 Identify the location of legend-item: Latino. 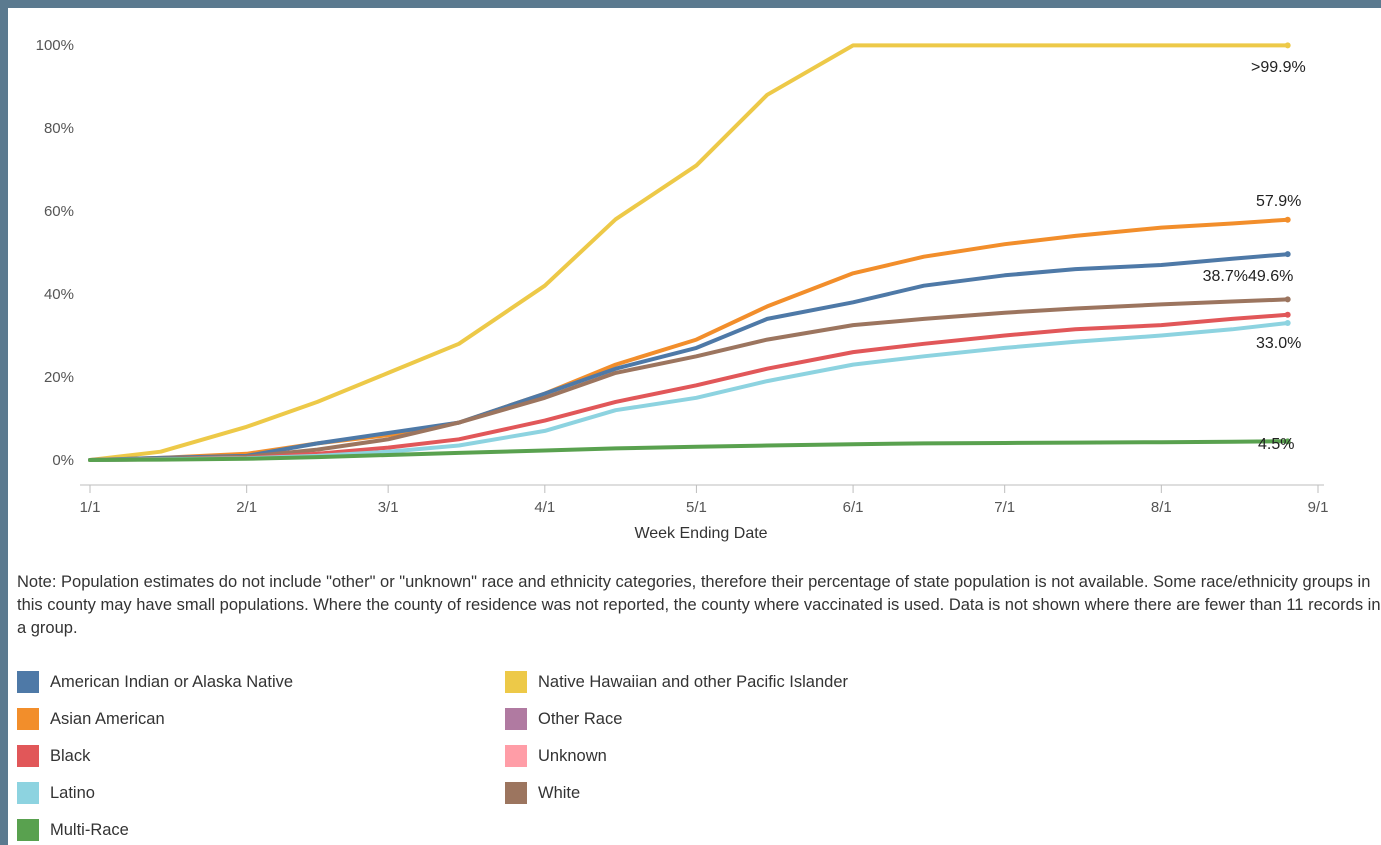
(56, 793).